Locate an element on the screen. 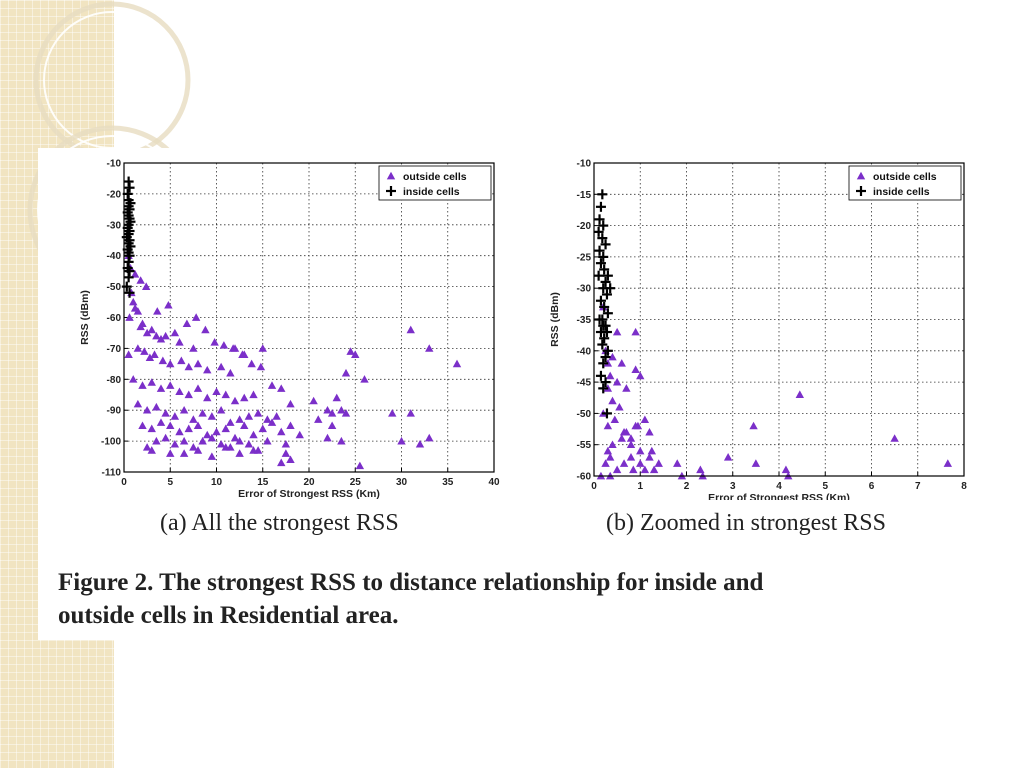 Image resolution: width=1024 pixels, height=768 pixels. x-axis-label: Error of Strongest RSS (Km) is located at coordinates (309, 494).